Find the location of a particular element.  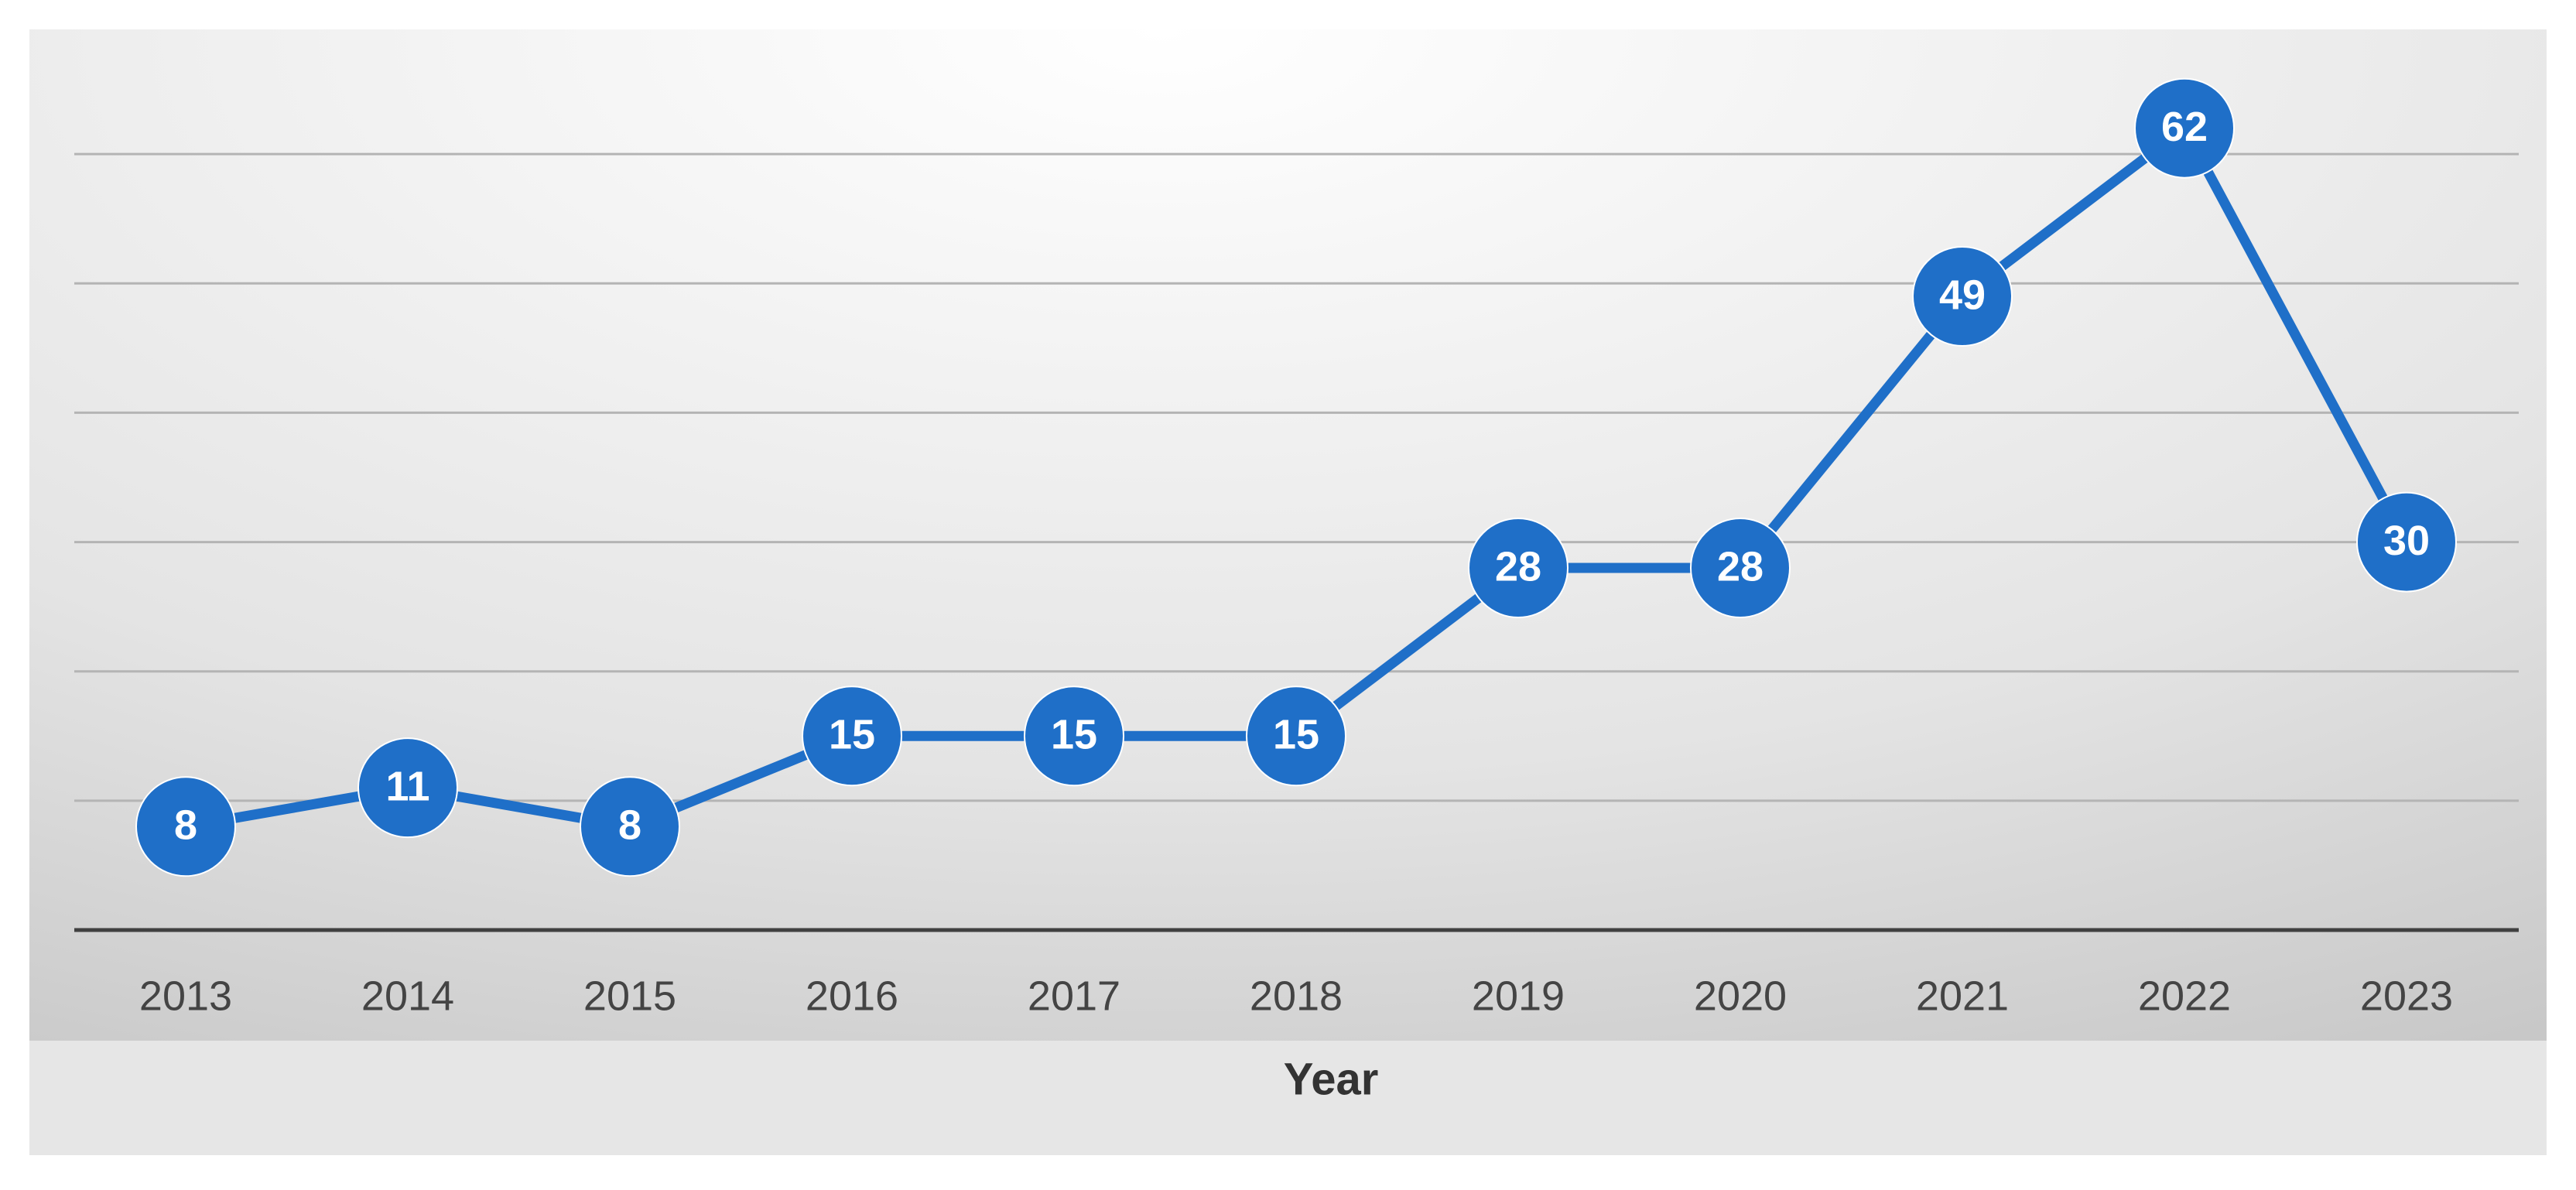

x-tick-label: 2014 is located at coordinates (408, 996).